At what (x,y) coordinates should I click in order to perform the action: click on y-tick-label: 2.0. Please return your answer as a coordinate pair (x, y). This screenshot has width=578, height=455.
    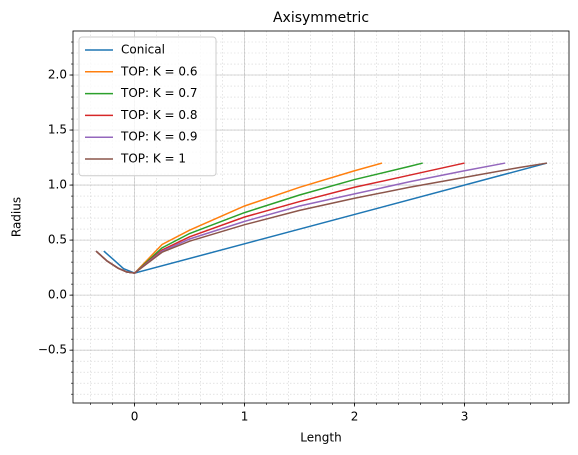
    Looking at the image, I should click on (57, 75).